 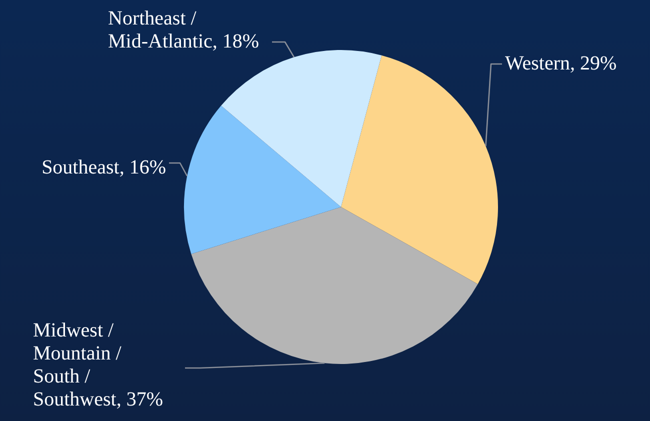 I want to click on slice-label: Midwest / Mountain / South / Southwest, 37%, so click(x=98, y=364).